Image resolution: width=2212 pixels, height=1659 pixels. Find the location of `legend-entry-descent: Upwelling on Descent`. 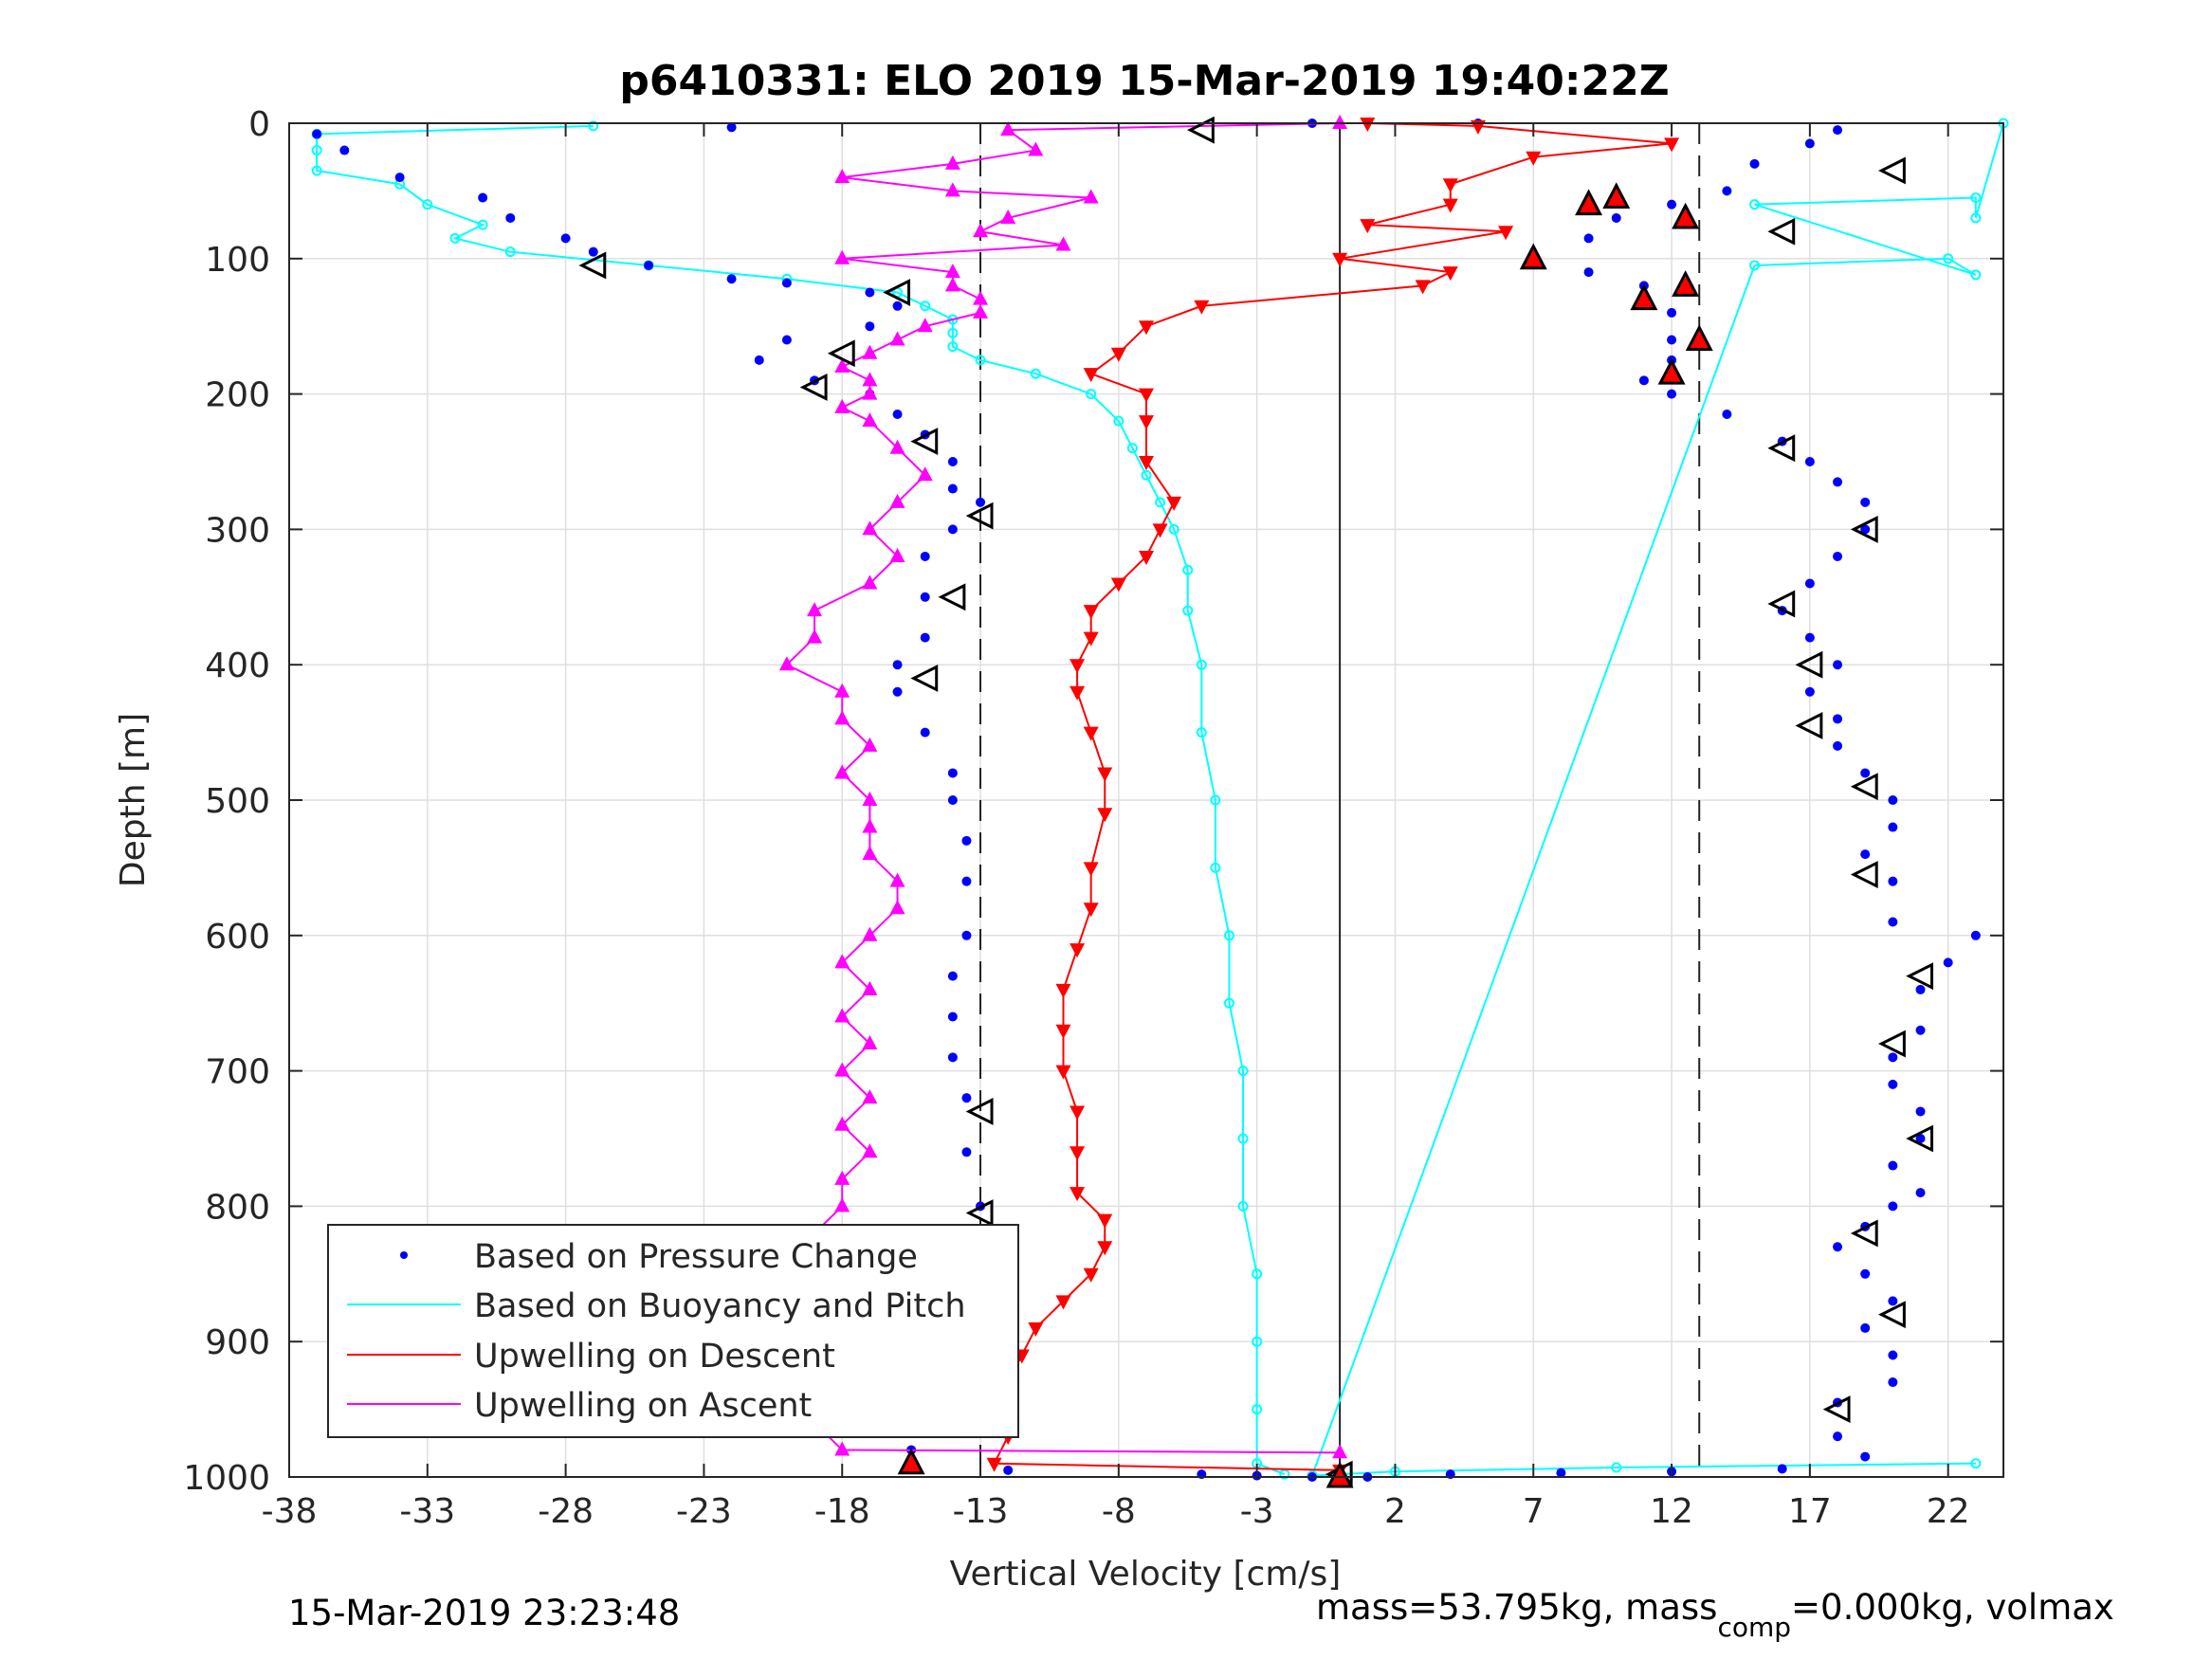

legend-entry-descent: Upwelling on Descent is located at coordinates (591, 1357).